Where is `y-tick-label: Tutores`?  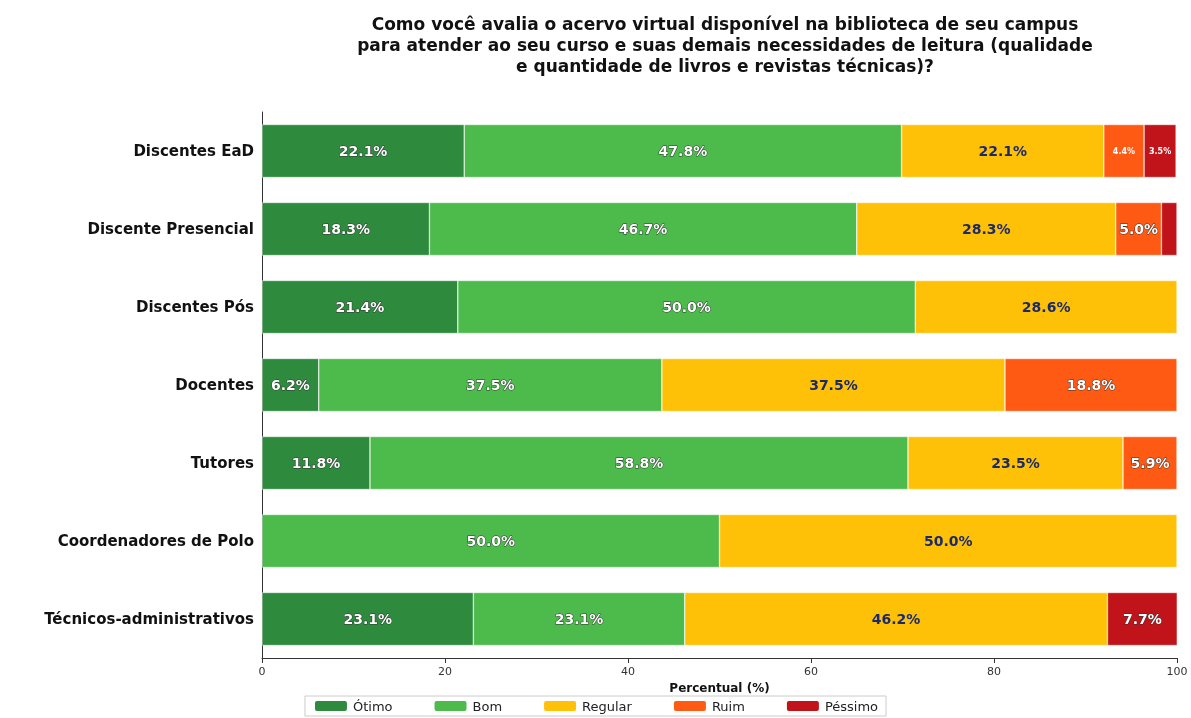 y-tick-label: Tutores is located at coordinates (222, 463).